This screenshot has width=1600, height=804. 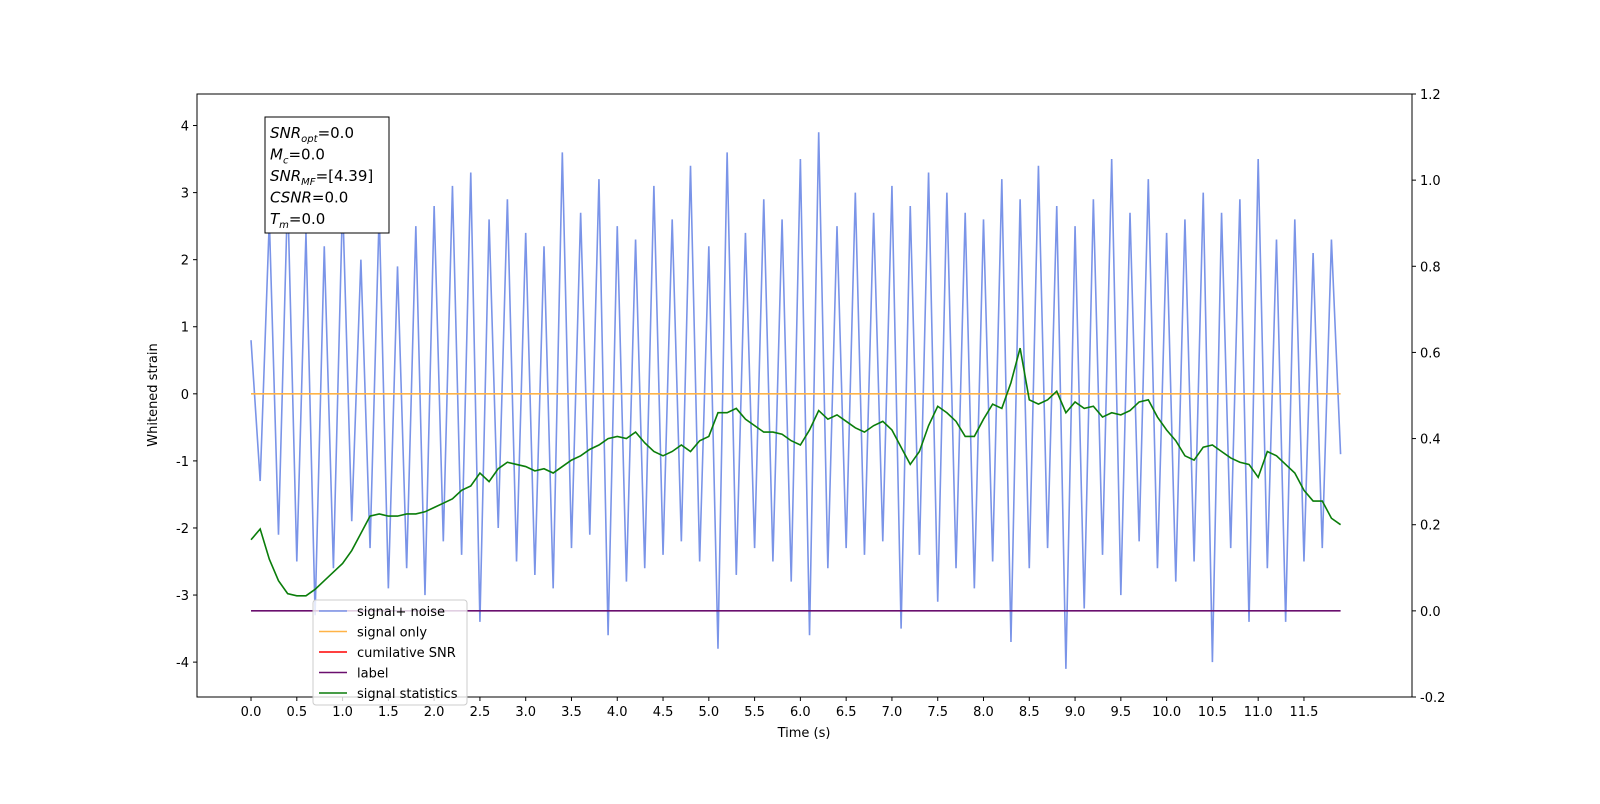 I want to click on stats-line: Tm=0.0, so click(x=297, y=220).